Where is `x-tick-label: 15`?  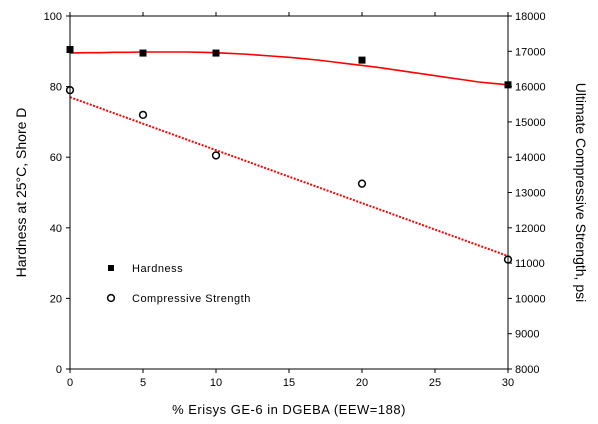
x-tick-label: 15 is located at coordinates (289, 383).